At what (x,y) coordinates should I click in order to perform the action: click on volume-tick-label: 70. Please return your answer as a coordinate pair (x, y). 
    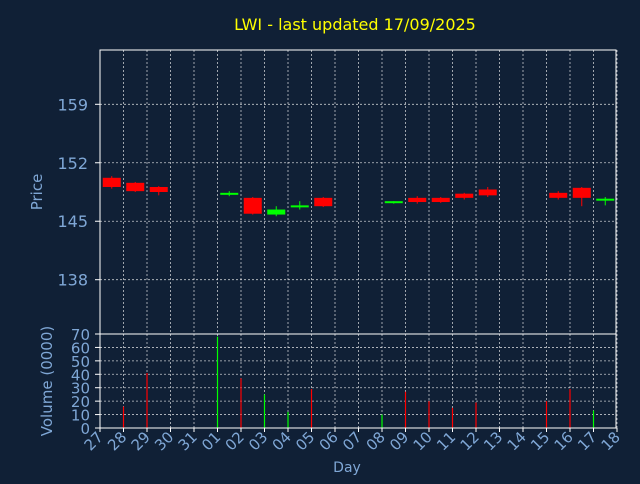
    Looking at the image, I should click on (80, 335).